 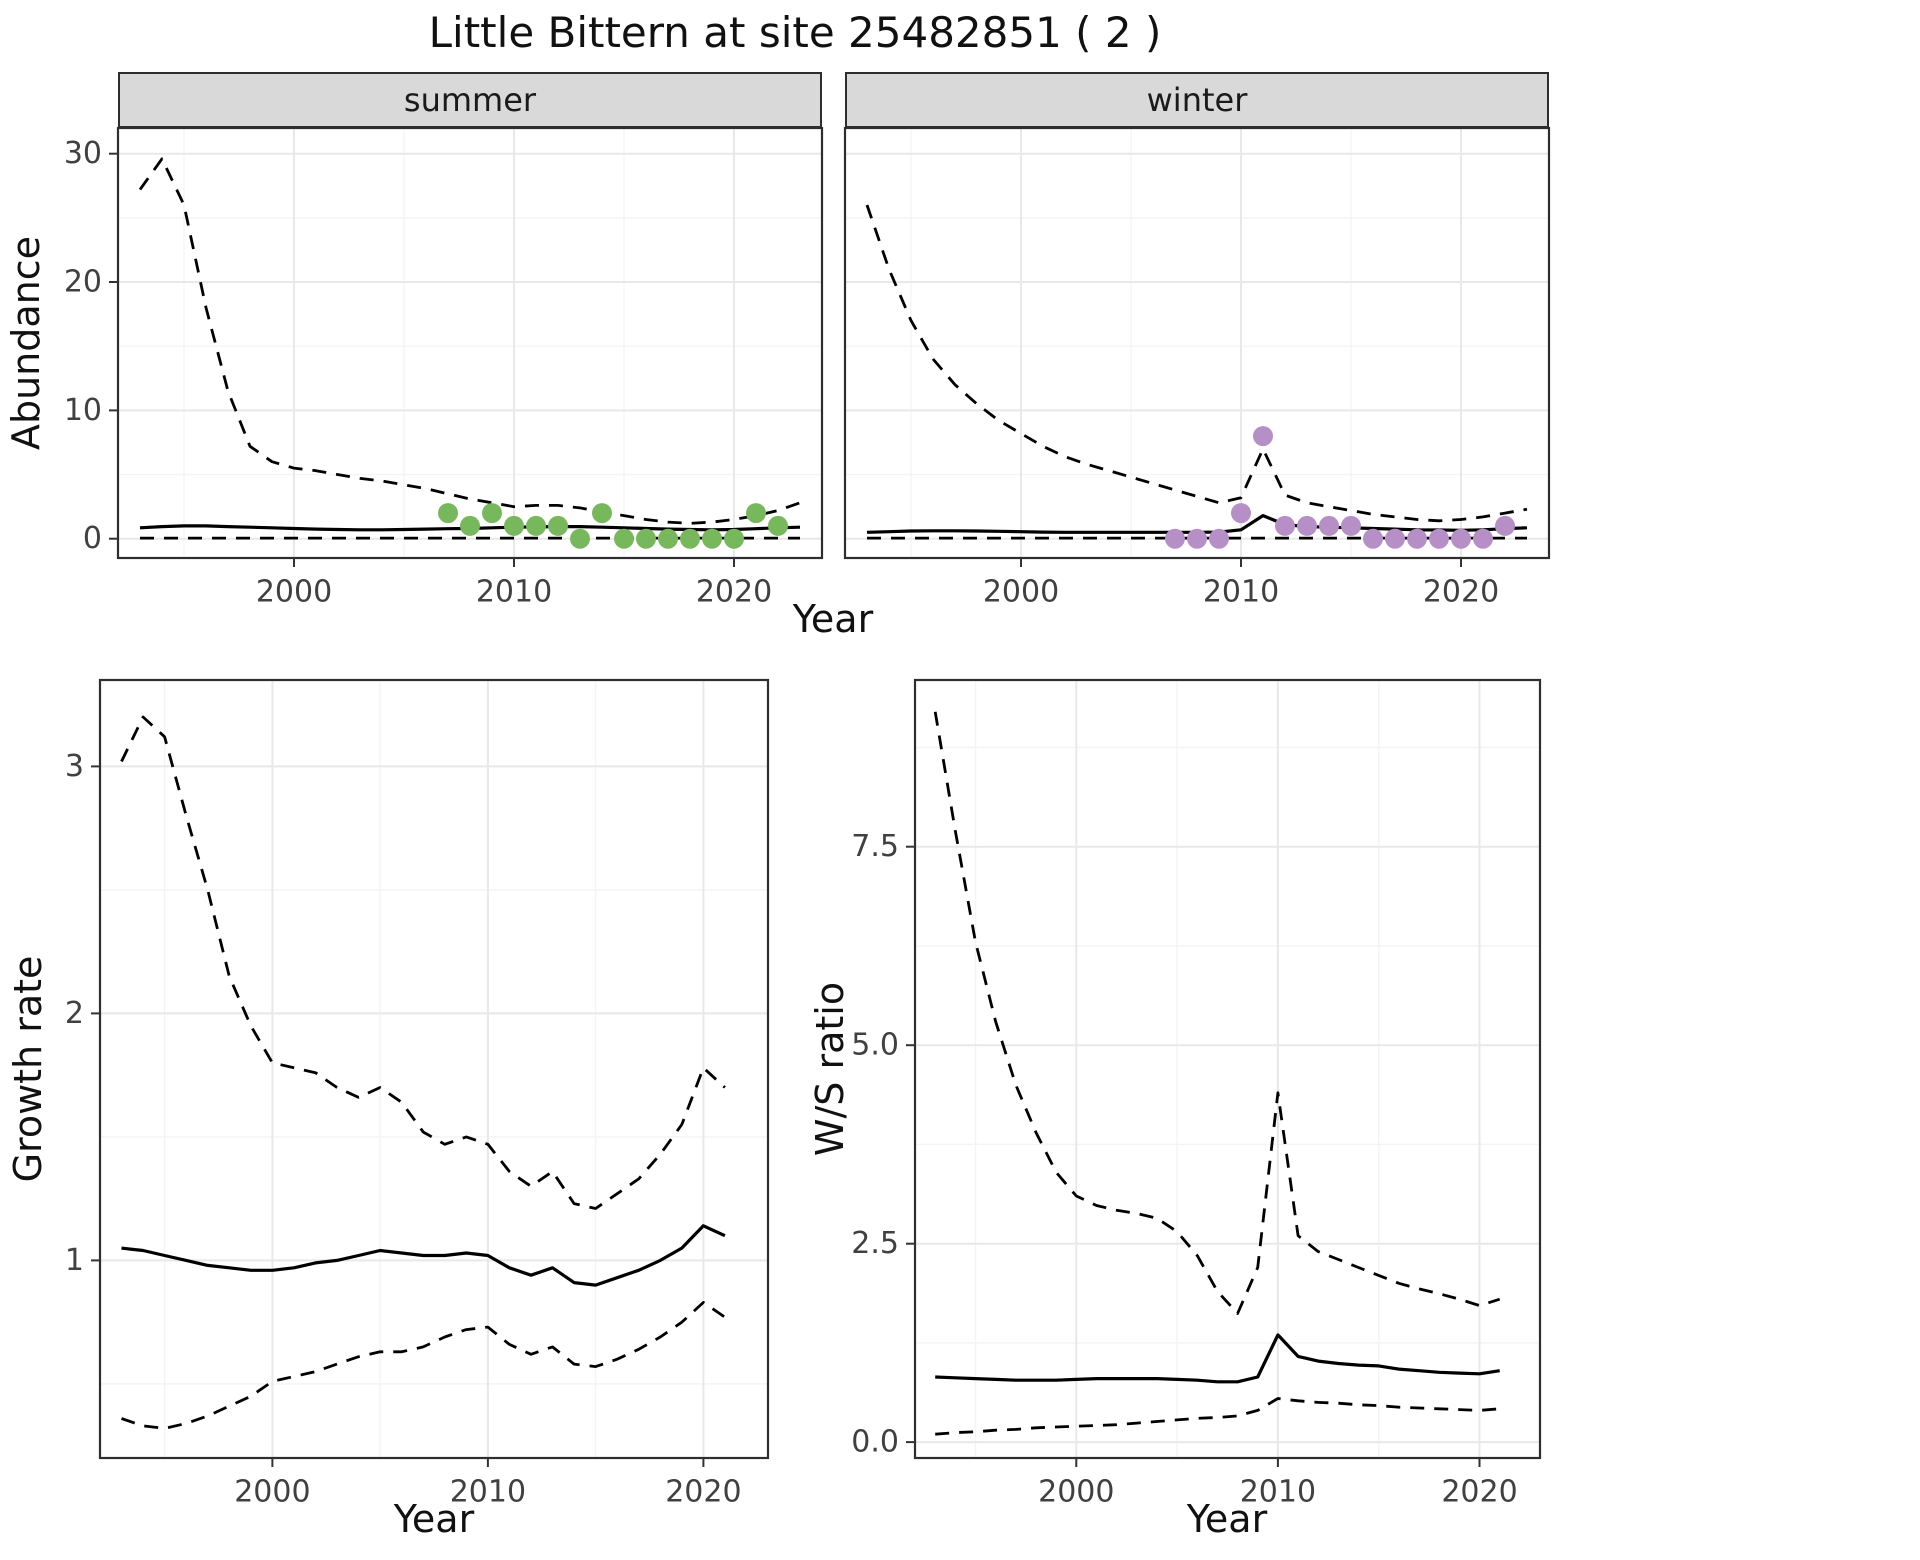 What do you see at coordinates (92, 538) in the screenshot?
I see `svg-text: 0` at bounding box center [92, 538].